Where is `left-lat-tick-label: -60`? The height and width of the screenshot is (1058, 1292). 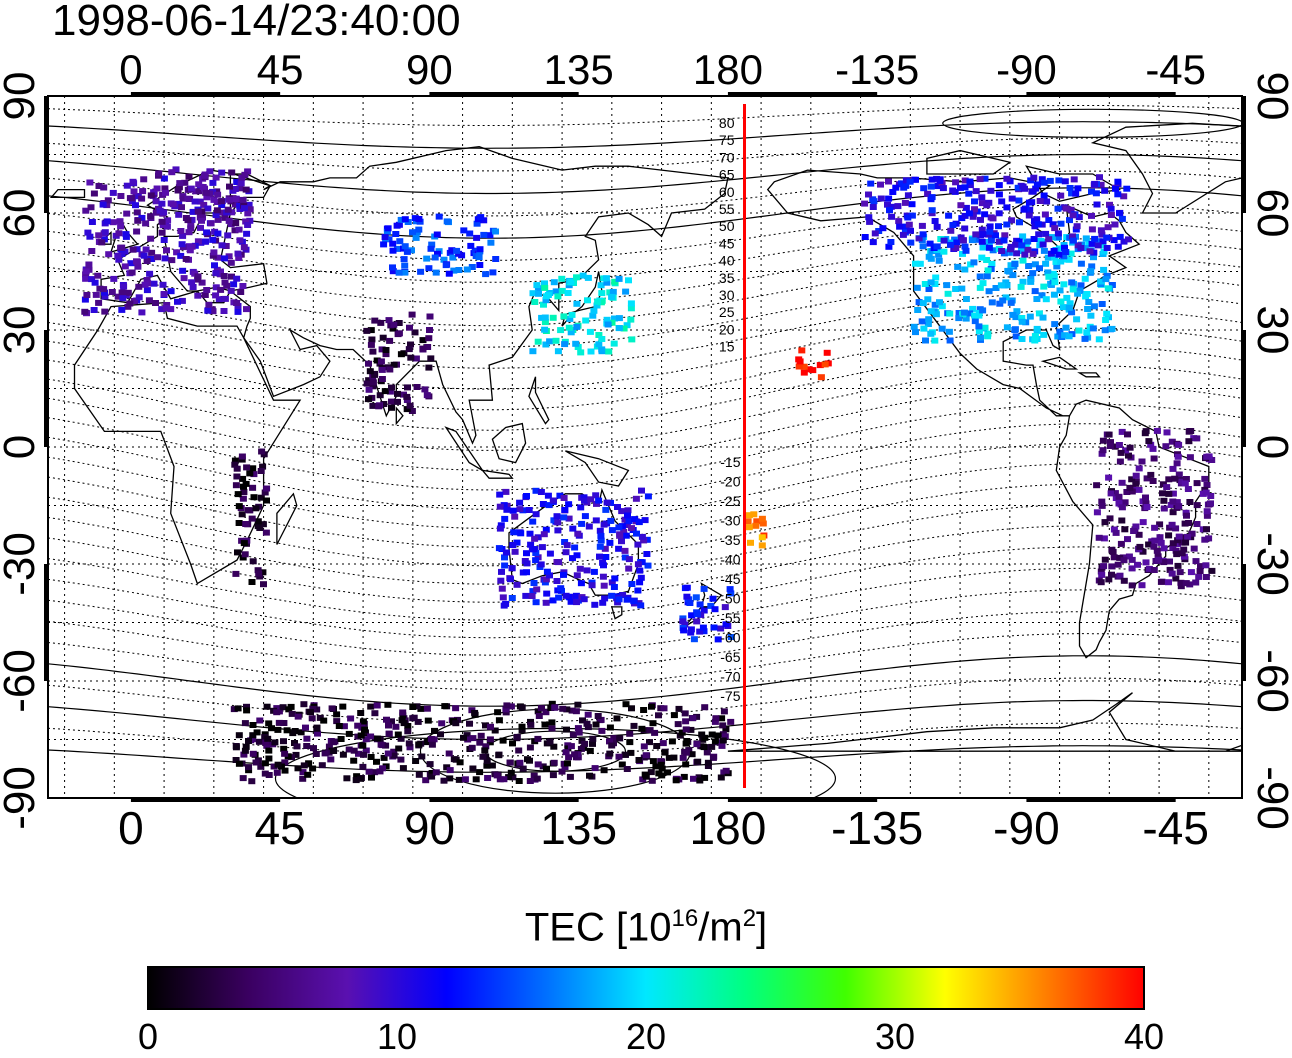 left-lat-tick-label: -60 is located at coordinates (22, 681).